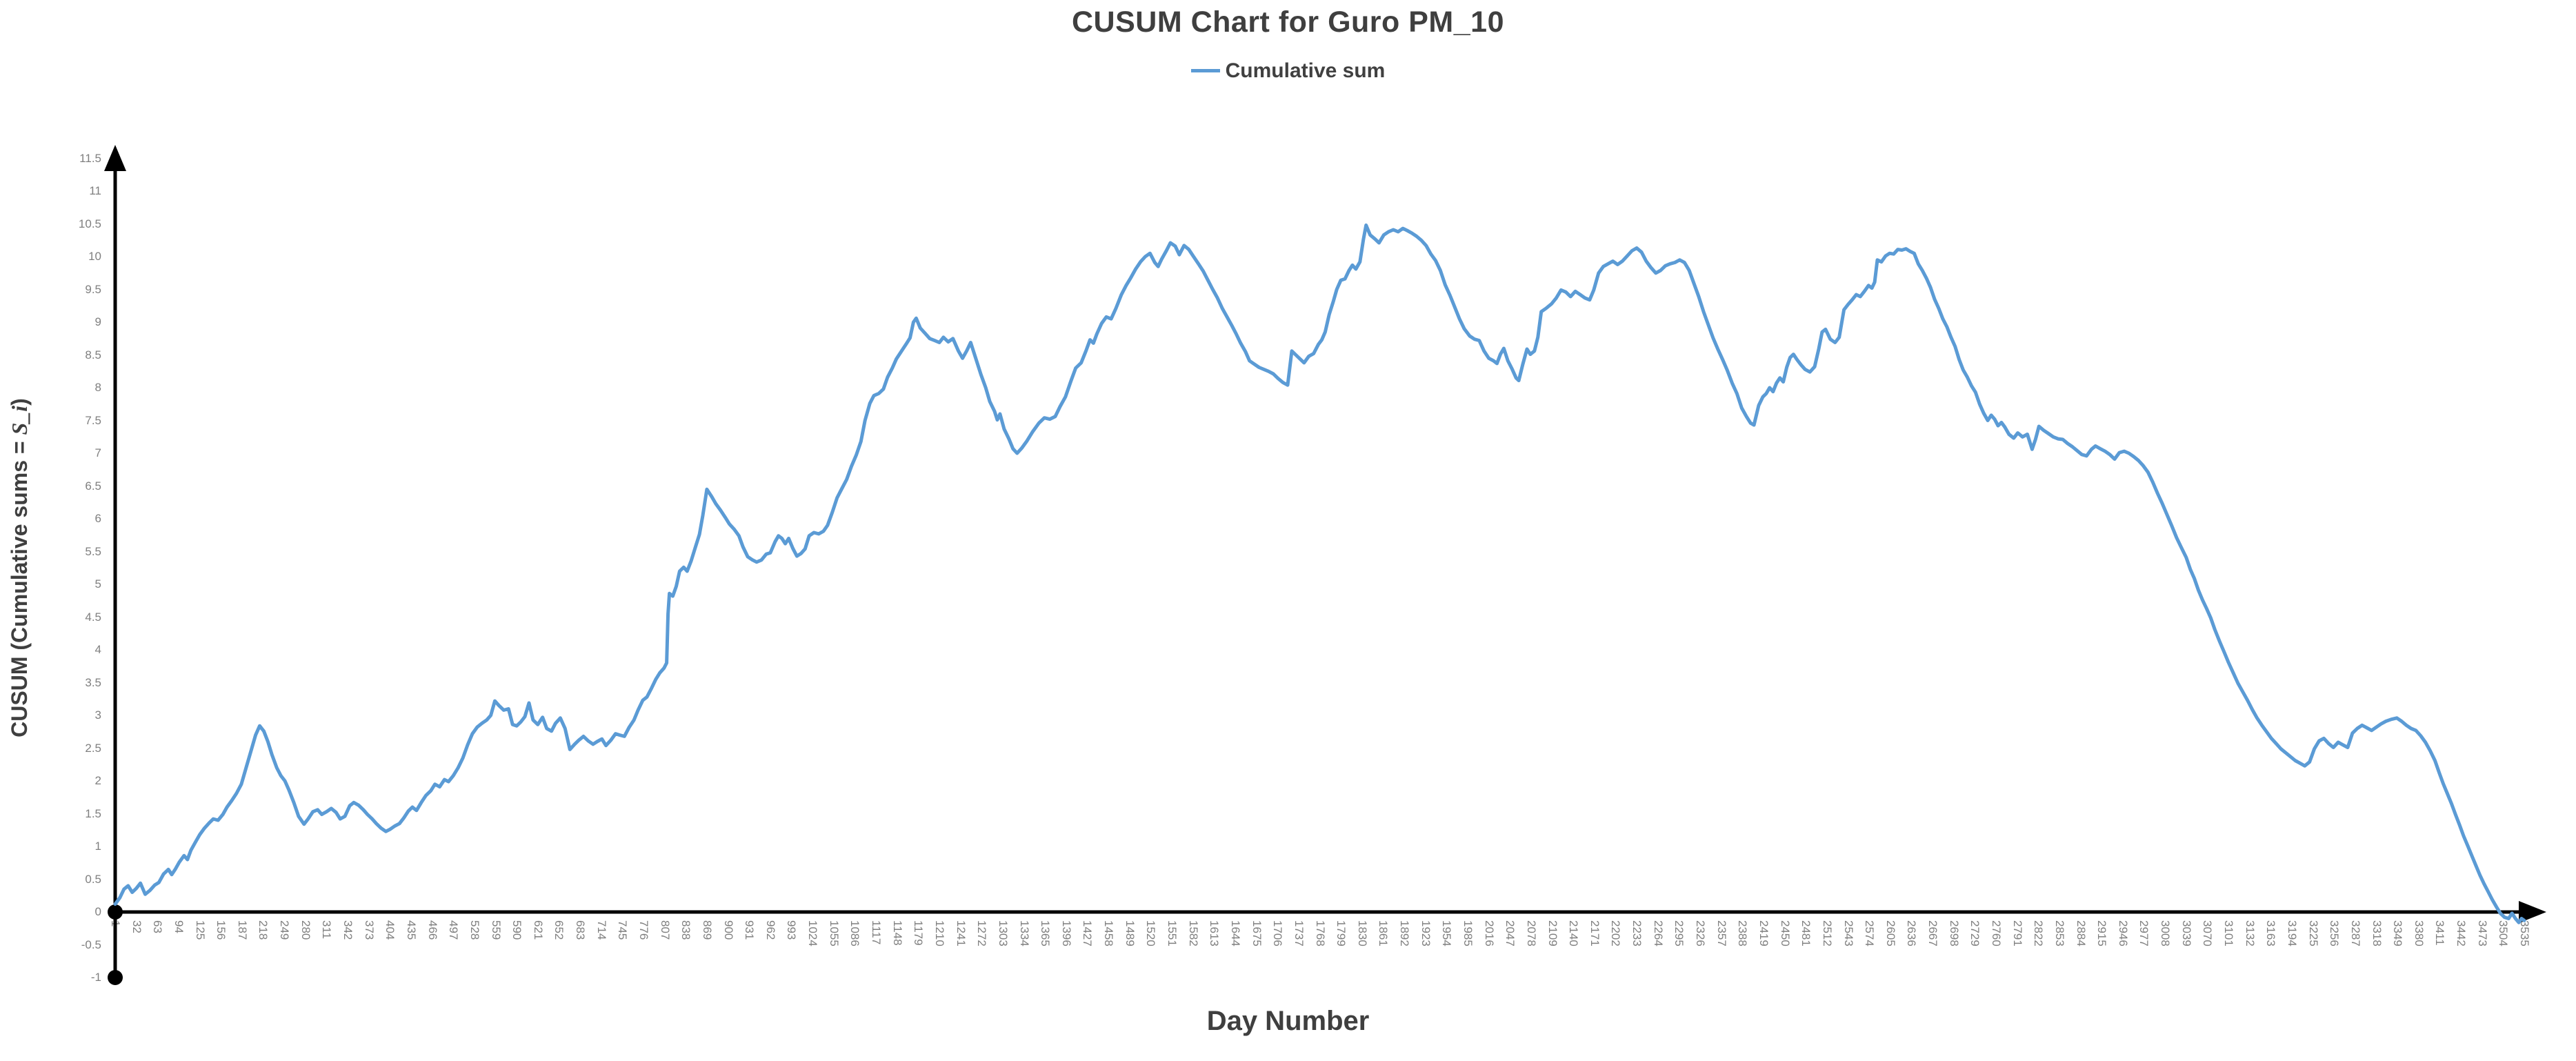 This screenshot has height=1061, width=2576. What do you see at coordinates (93, 289) in the screenshot?
I see `y-tick-label: 9.5` at bounding box center [93, 289].